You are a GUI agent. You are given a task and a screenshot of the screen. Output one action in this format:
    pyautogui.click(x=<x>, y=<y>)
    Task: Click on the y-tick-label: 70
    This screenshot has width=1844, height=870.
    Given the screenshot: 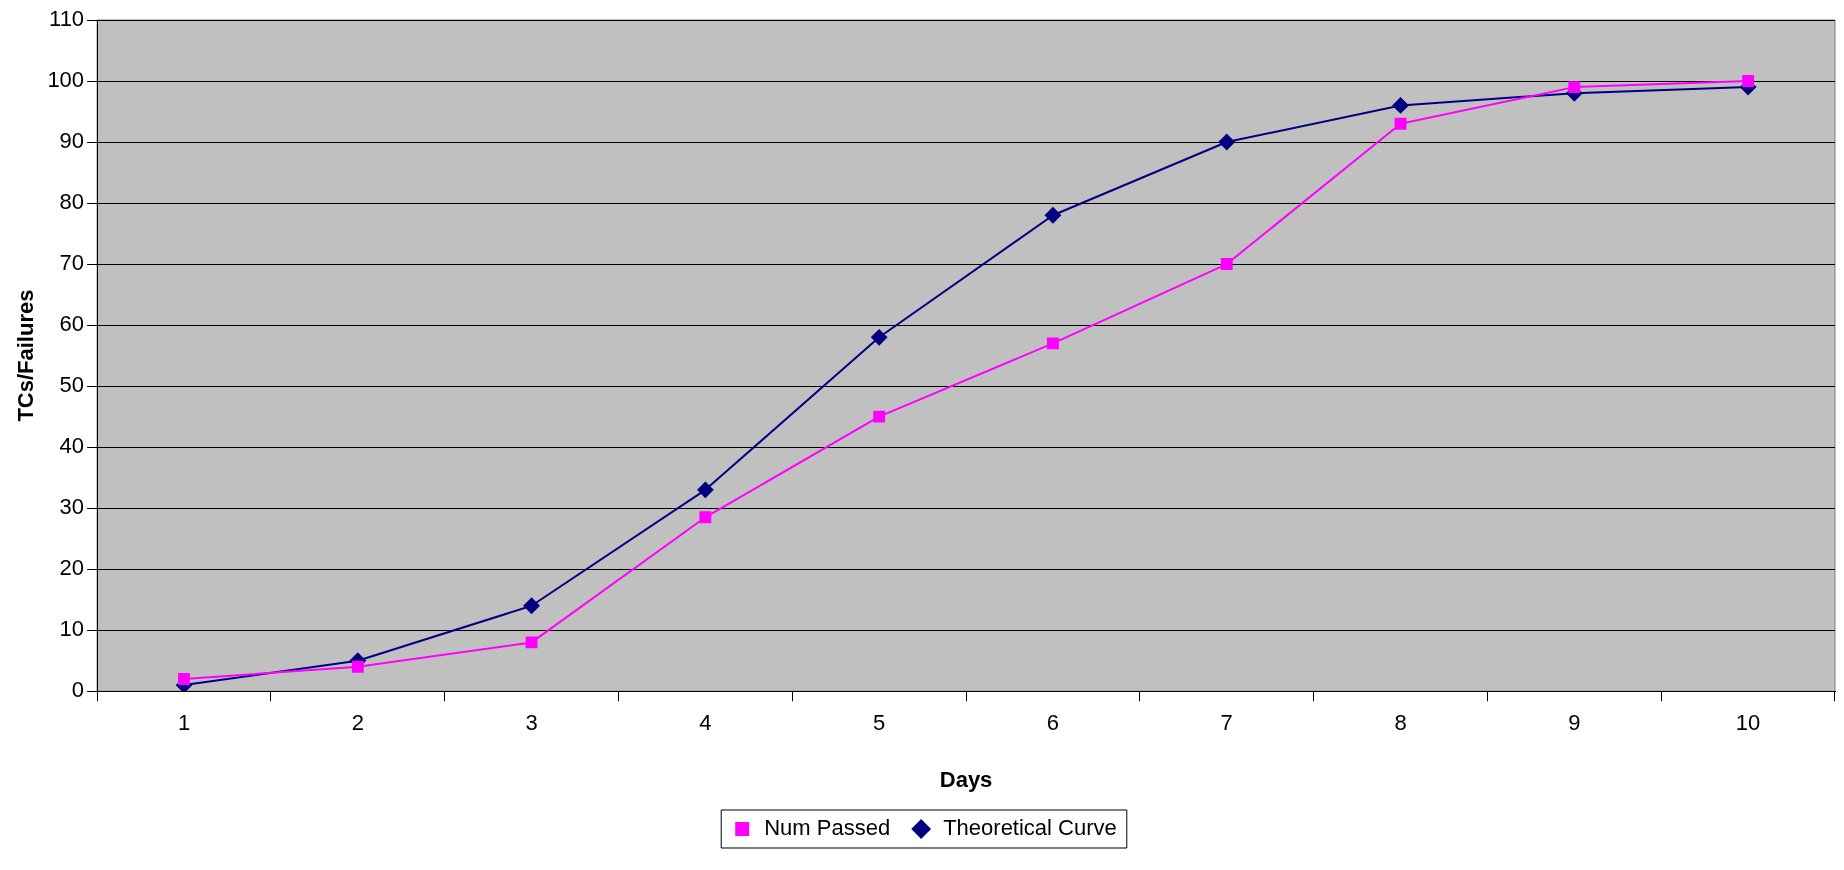 What is the action you would take?
    pyautogui.click(x=72, y=263)
    